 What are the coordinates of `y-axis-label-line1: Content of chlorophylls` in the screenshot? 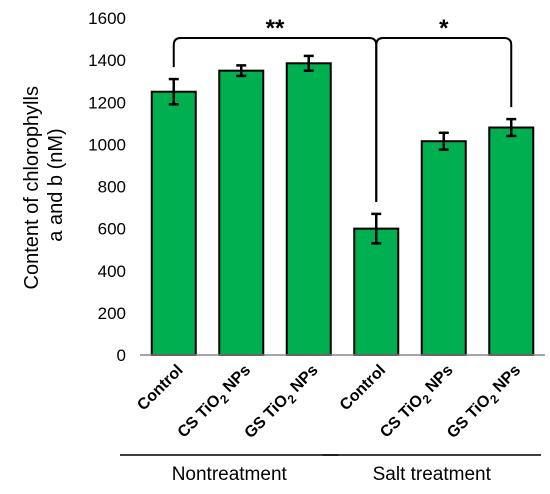 It's located at (32, 187).